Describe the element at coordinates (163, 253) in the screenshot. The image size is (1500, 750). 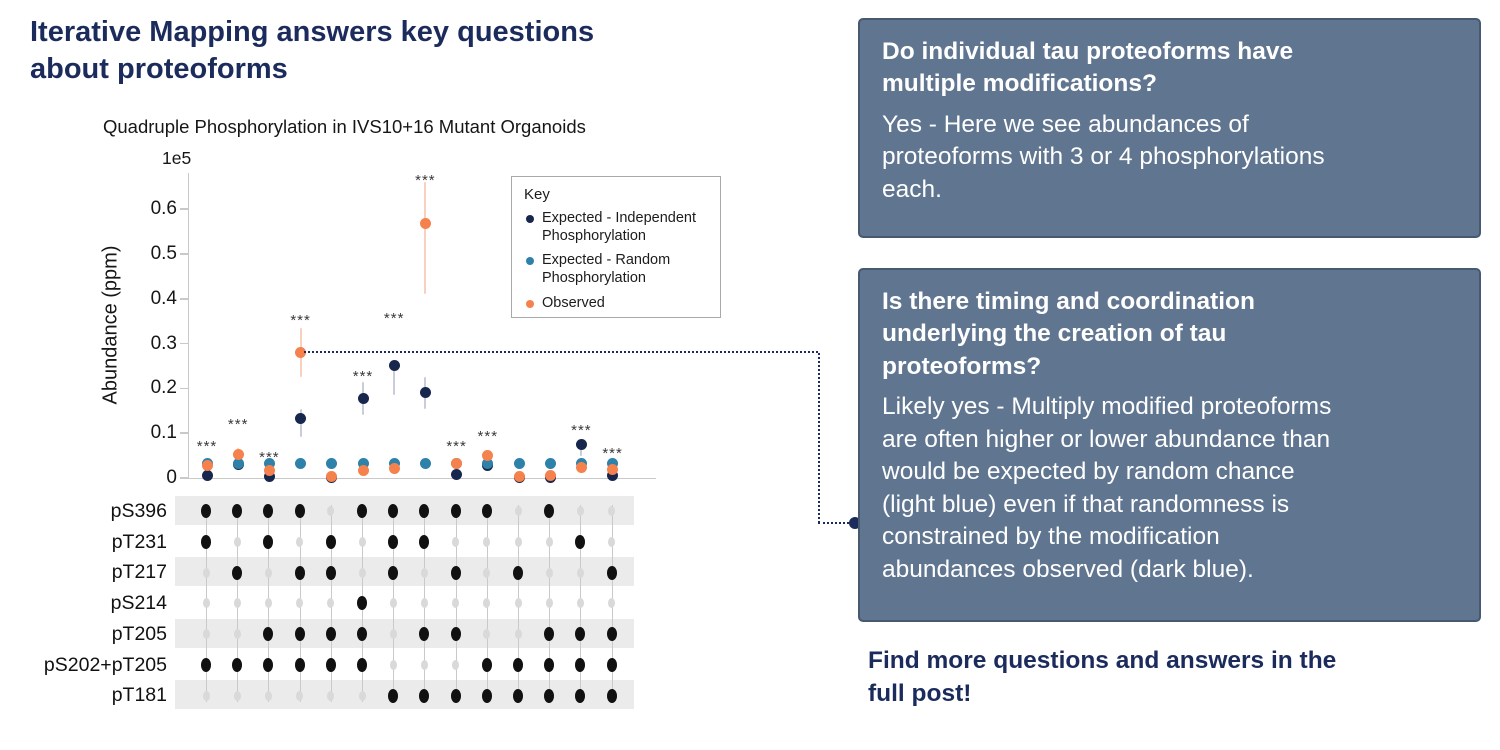
I see `y-tick-label: 0.5` at that location.